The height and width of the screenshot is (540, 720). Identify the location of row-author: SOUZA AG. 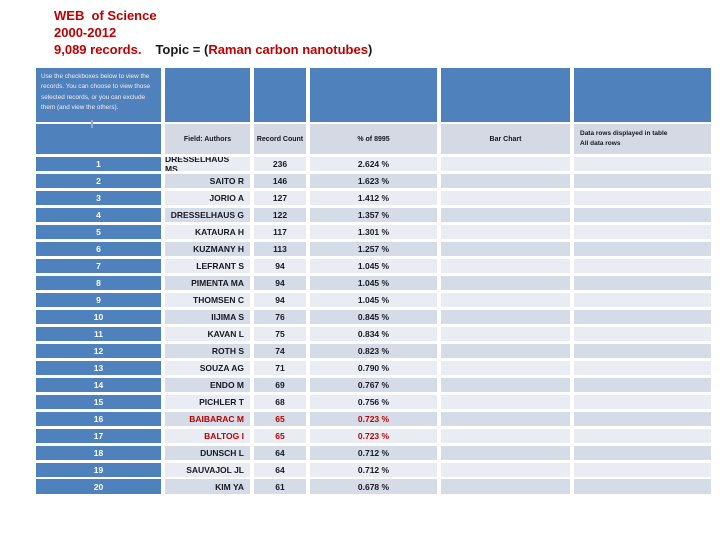
(207, 368).